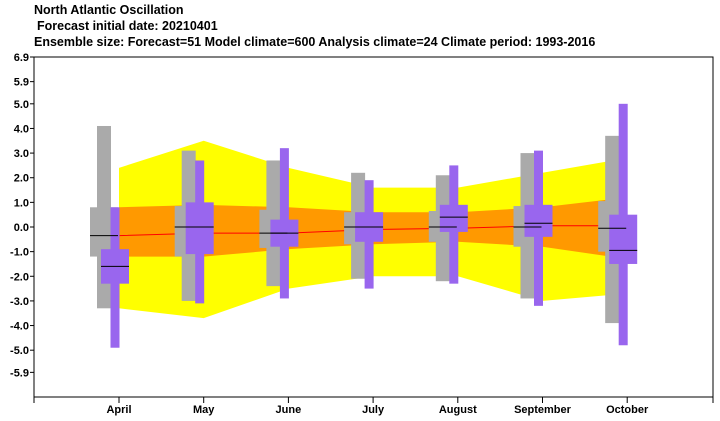 The height and width of the screenshot is (421, 720). What do you see at coordinates (21, 105) in the screenshot?
I see `y-tick-label: 5.0` at bounding box center [21, 105].